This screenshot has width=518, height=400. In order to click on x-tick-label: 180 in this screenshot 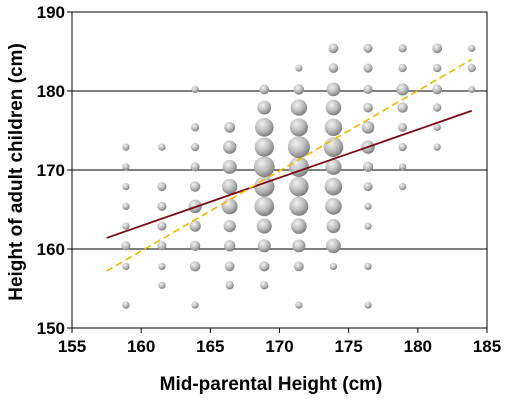, I will do `click(418, 346)`.